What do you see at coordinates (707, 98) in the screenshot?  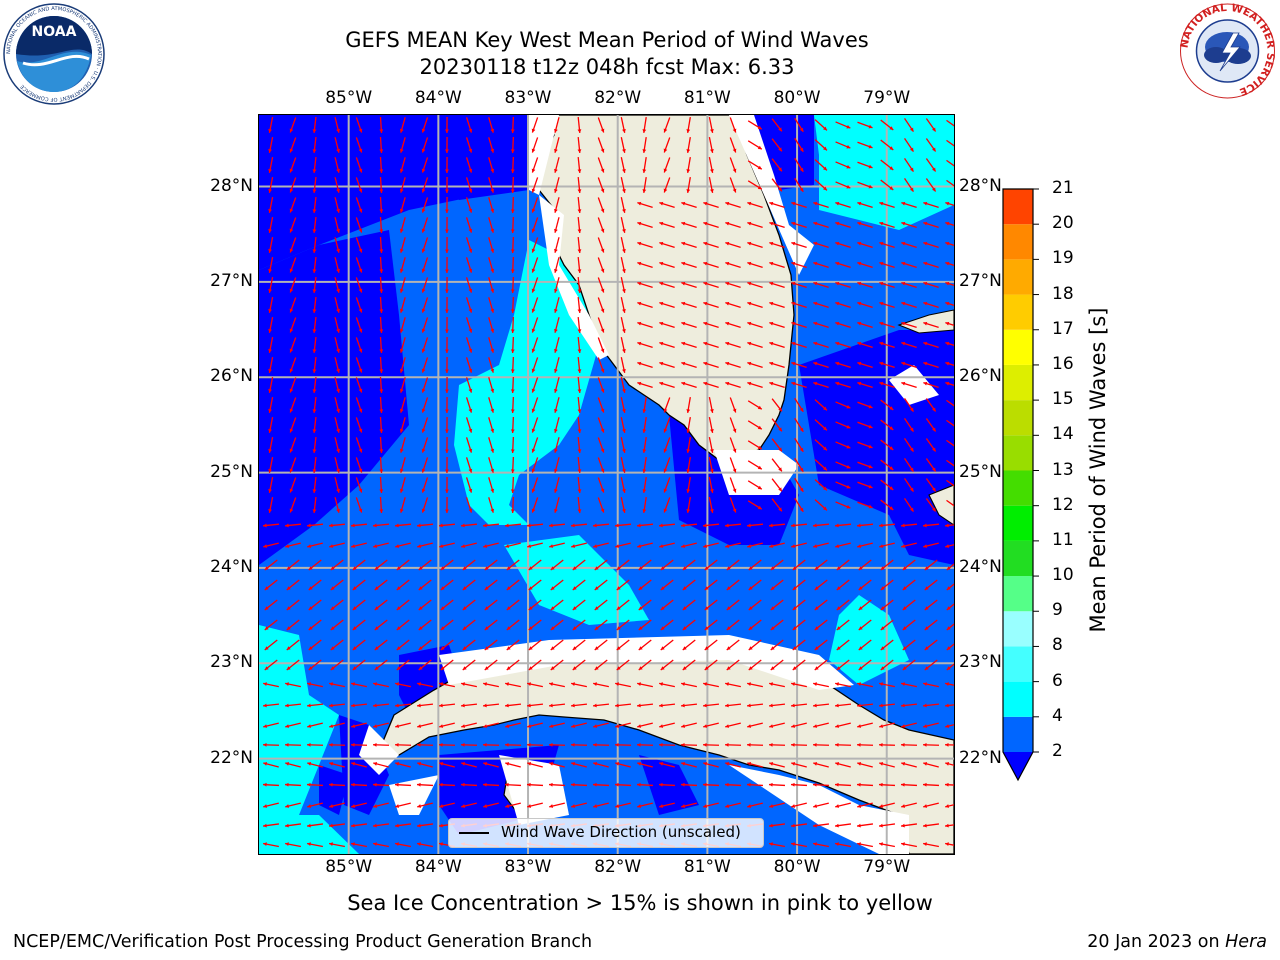 I see `lon-tick-top: 81°W` at bounding box center [707, 98].